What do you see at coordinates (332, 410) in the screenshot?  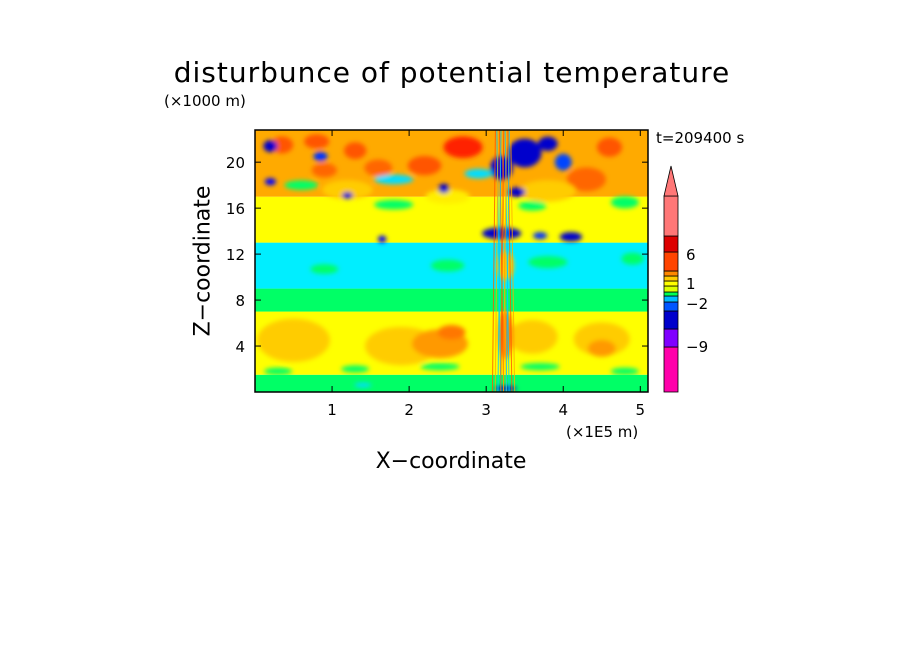 I see `x-tick-label: 1` at bounding box center [332, 410].